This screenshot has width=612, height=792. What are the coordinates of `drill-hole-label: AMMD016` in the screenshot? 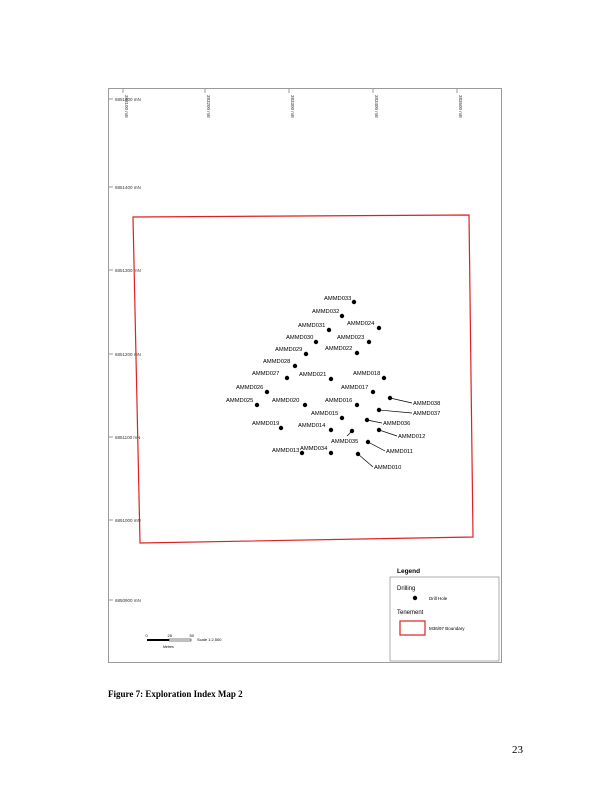 It's located at (338, 401).